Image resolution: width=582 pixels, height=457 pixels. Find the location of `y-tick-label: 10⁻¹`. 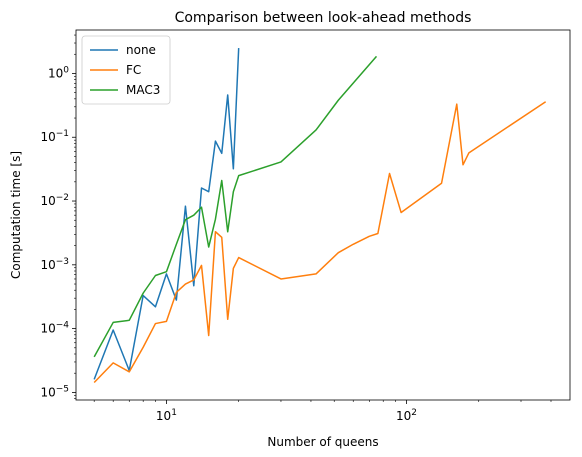

y-tick-label: 10⁻¹ is located at coordinates (54, 136).